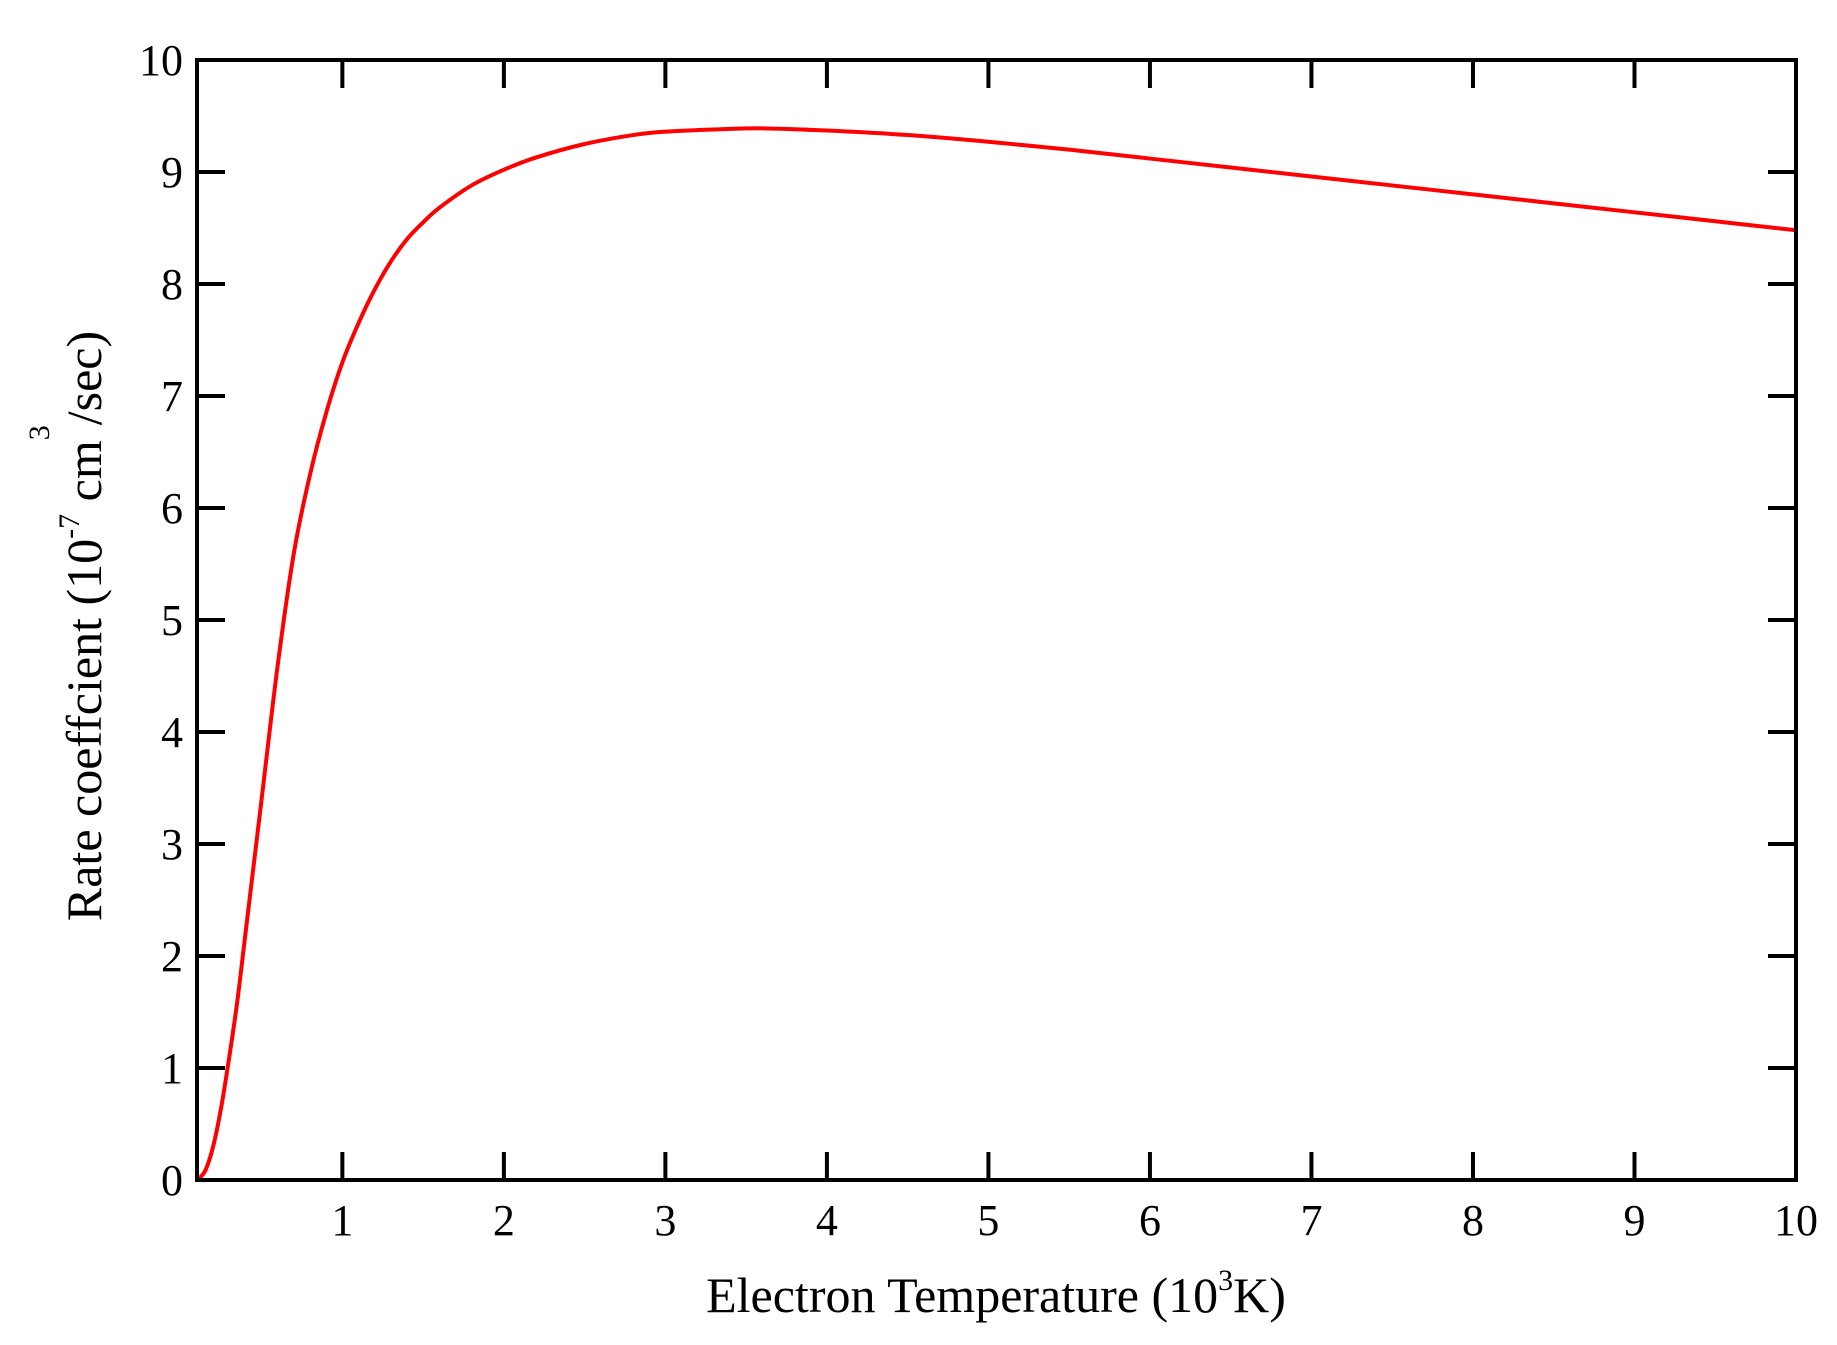 This screenshot has width=1837, height=1345. What do you see at coordinates (67, 626) in the screenshot?
I see `y-axis-label: Rate coeffcient (10-7 cm3/sec)` at bounding box center [67, 626].